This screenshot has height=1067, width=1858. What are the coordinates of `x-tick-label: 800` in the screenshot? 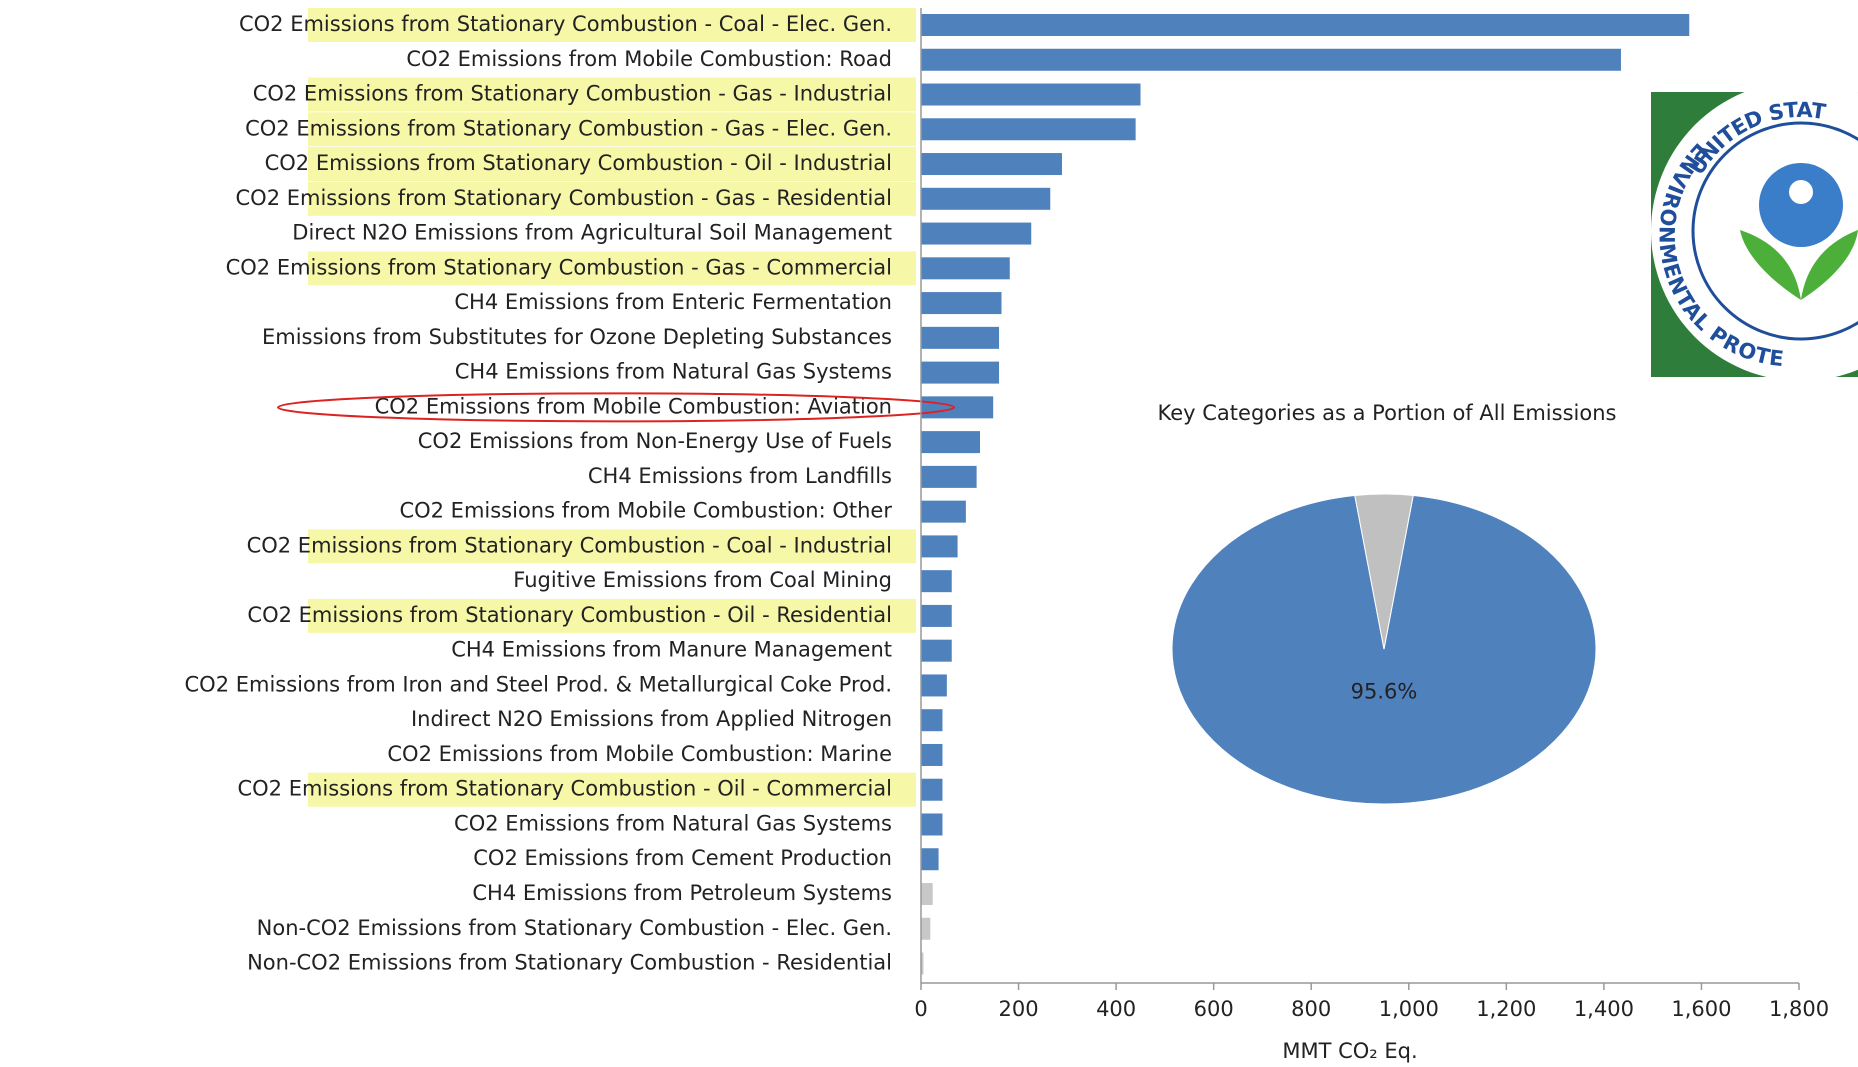 It's located at (1311, 1009).